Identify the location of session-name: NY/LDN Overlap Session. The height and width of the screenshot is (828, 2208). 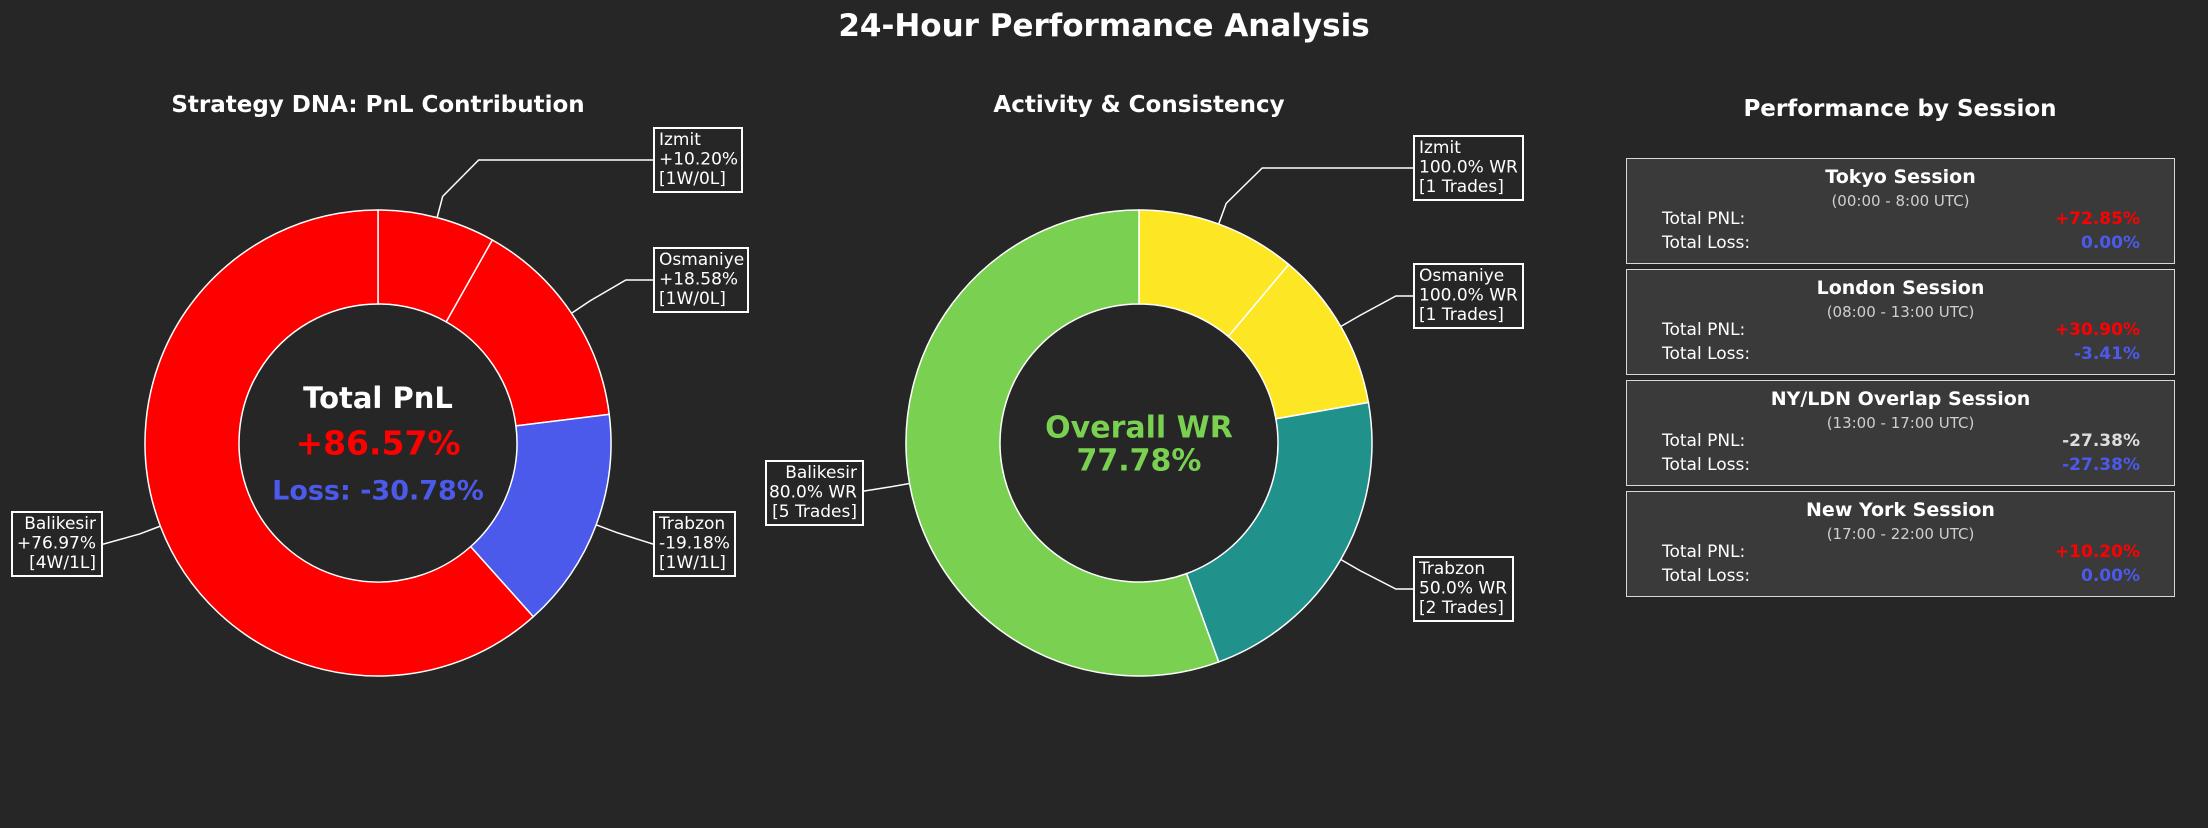
(1900, 399).